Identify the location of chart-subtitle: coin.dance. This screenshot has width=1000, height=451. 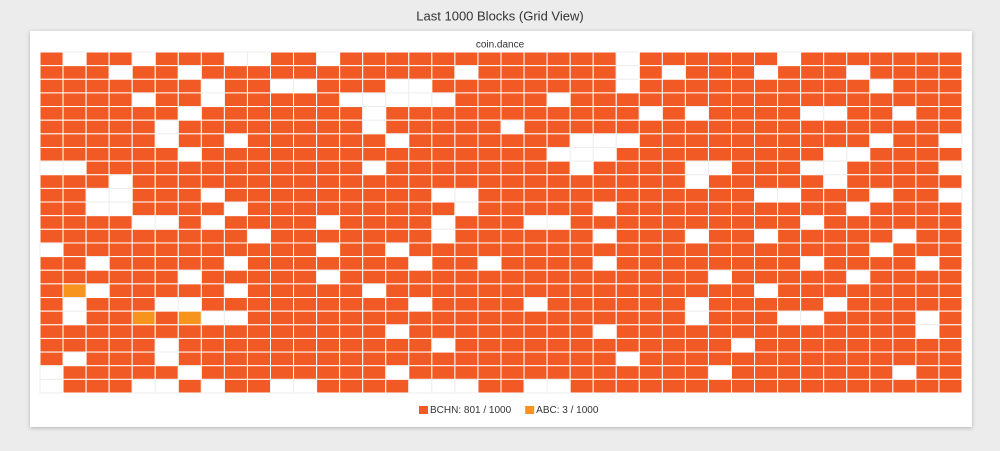
(500, 45).